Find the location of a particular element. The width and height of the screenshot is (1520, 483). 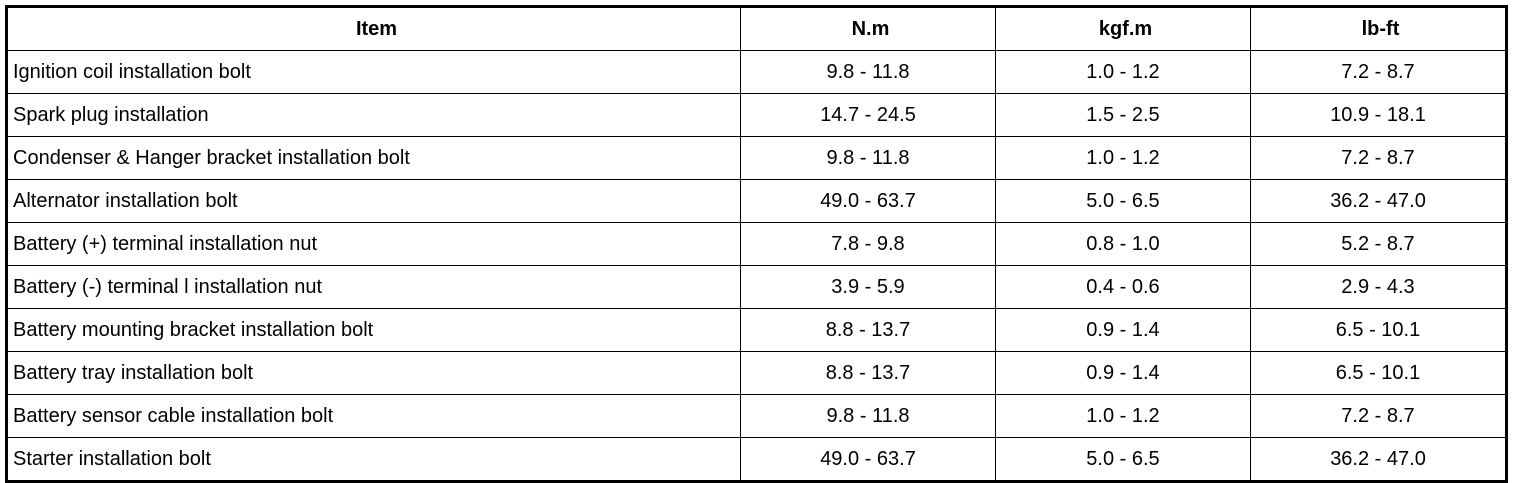

item-cell: Battery tray installation bolt is located at coordinates (373, 373).